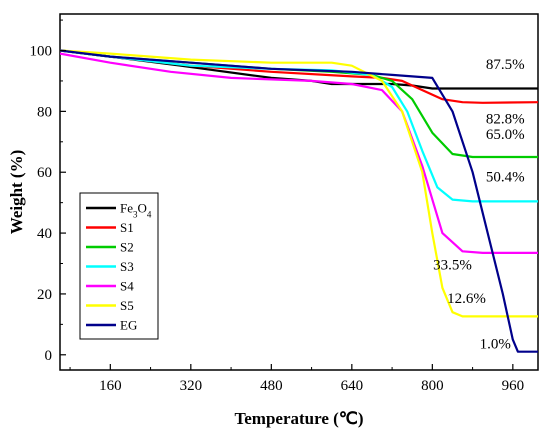 This screenshot has height=432, width=550. Describe the element at coordinates (149, 215) in the screenshot. I see `legend-subscript: 4` at that location.